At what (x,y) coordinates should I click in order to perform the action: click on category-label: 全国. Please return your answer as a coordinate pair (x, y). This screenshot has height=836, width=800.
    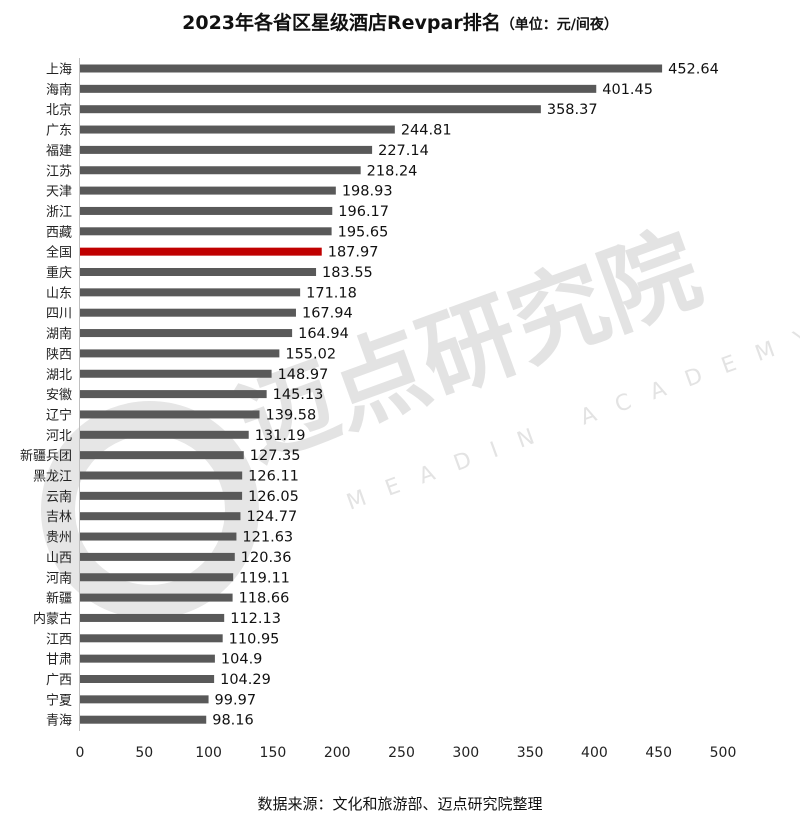
    Looking at the image, I should click on (59, 253).